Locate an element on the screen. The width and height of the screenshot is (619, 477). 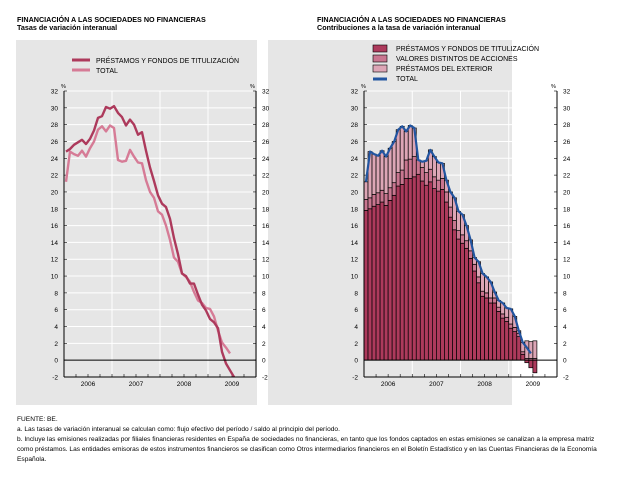
series-line-total is located at coordinates (448, 239).